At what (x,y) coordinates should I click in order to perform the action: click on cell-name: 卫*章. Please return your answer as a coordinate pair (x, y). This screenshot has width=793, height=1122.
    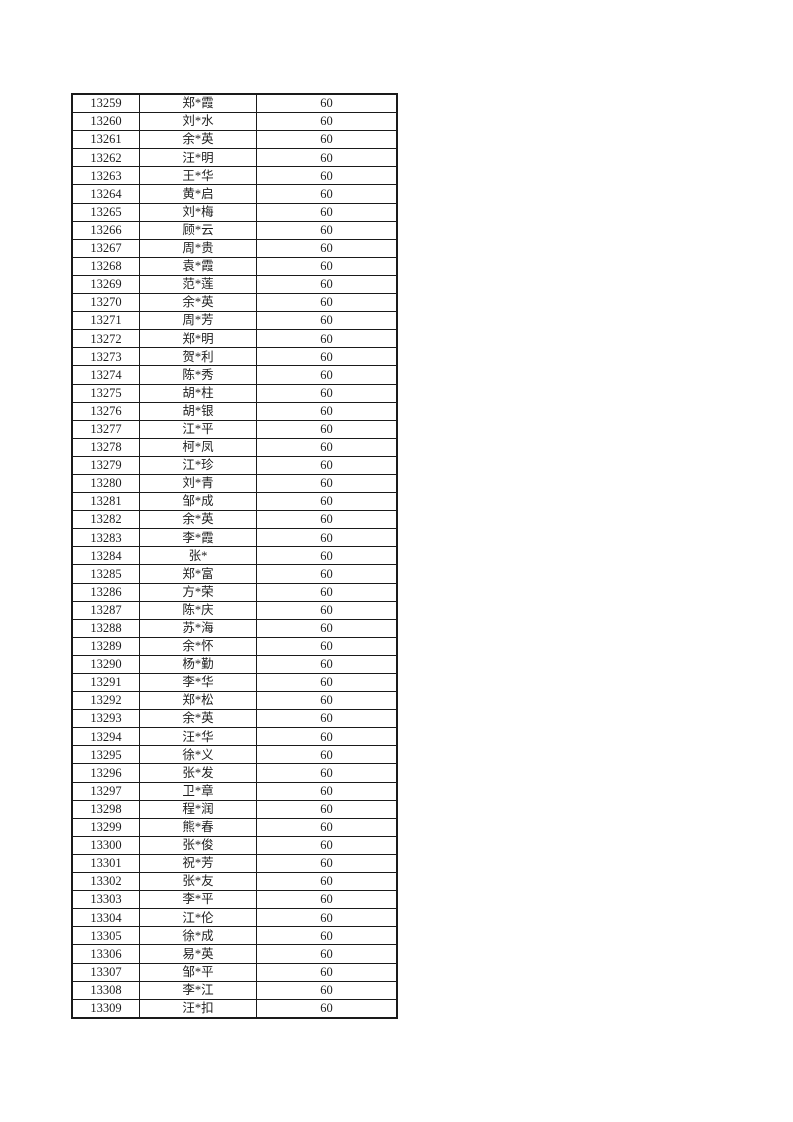
    Looking at the image, I should click on (198, 791).